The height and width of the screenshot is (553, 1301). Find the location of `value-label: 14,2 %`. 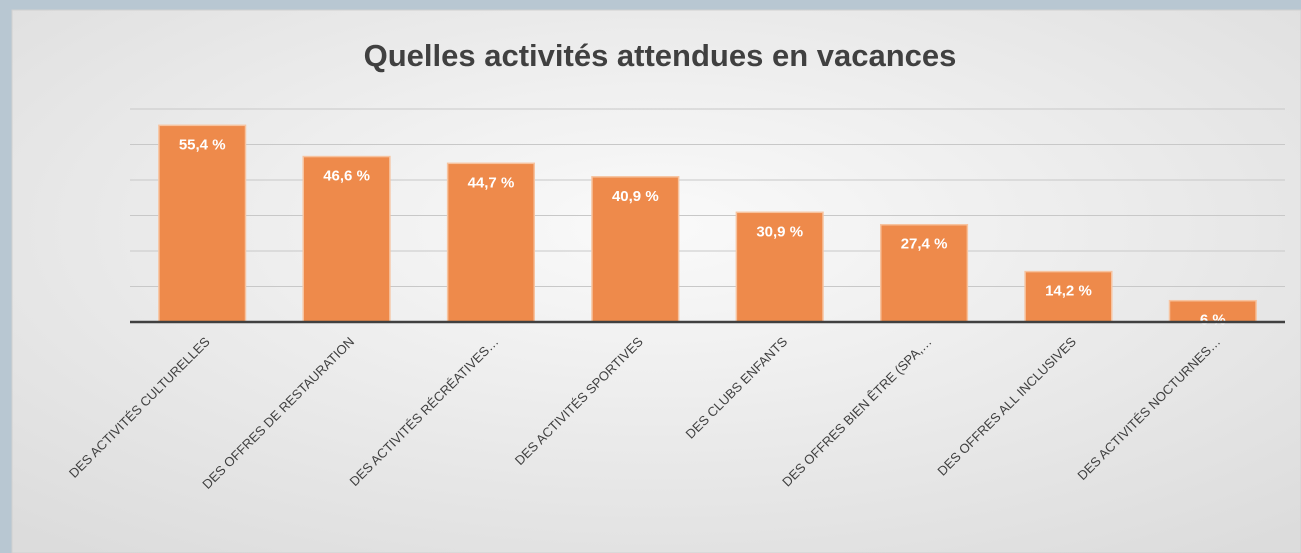

value-label: 14,2 % is located at coordinates (1068, 291).